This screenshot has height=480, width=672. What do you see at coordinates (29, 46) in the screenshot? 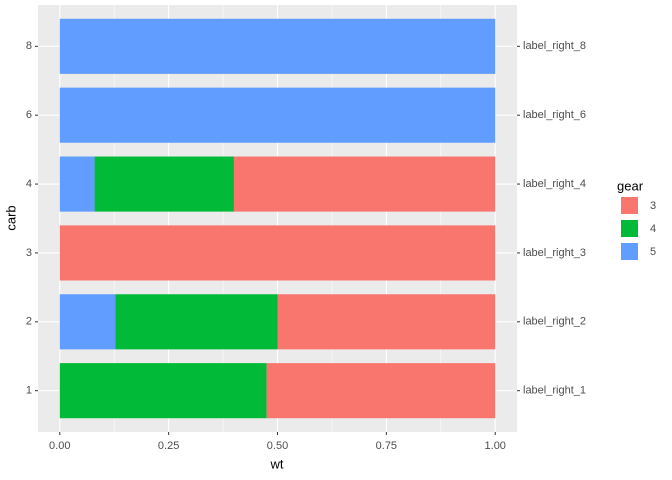
I see `y-tick-label: 8` at bounding box center [29, 46].